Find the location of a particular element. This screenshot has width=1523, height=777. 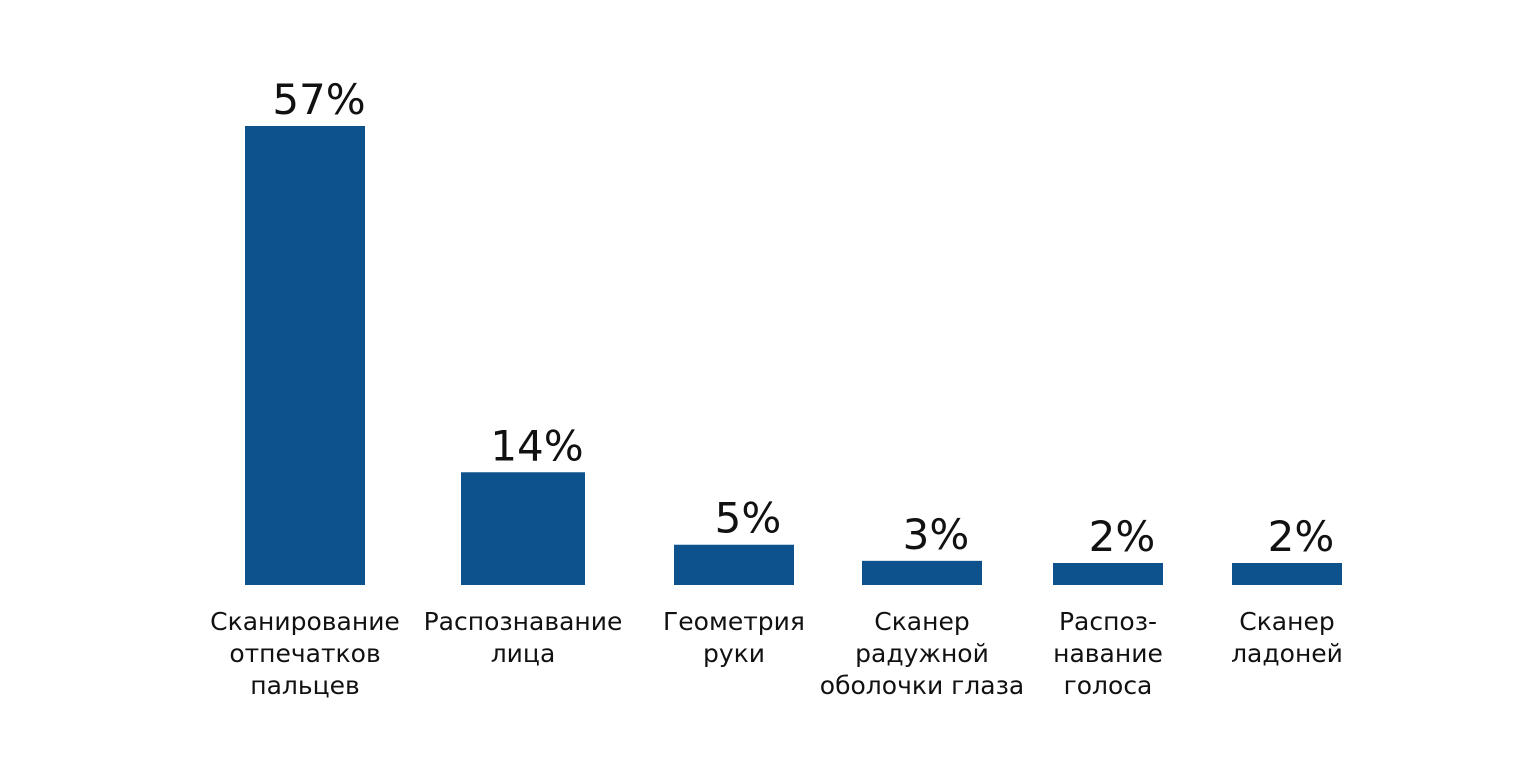

category-label-line: оболочки глаза is located at coordinates (922, 685).